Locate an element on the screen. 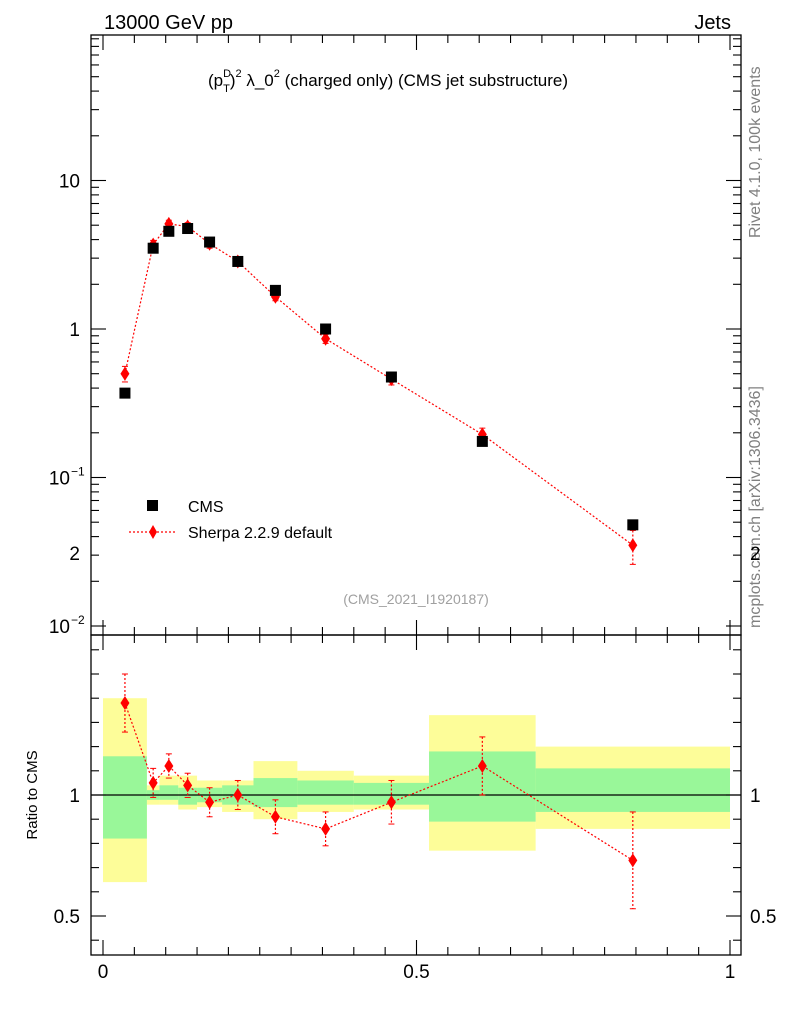 This screenshot has height=1024, width=786. title-close: ) is located at coordinates (233, 80).